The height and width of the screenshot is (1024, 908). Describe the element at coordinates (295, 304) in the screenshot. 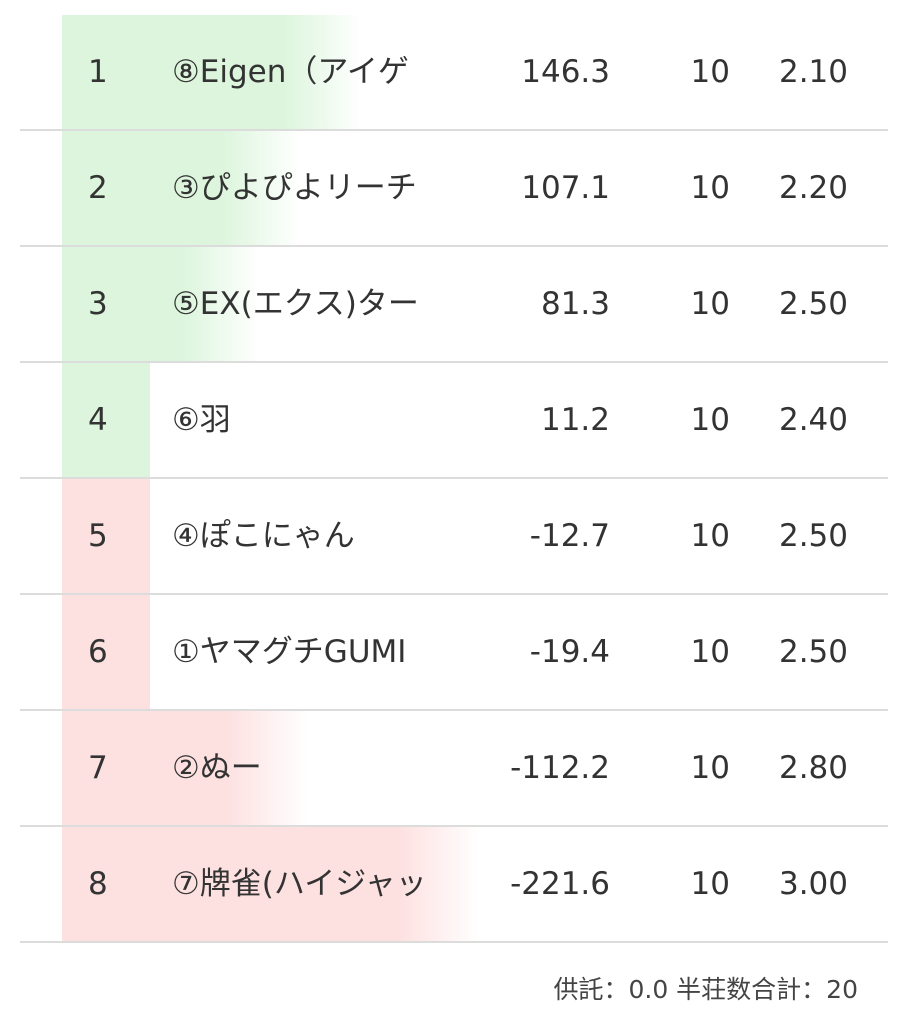

I see `player-name: ⑤EX(エクス)ター` at that location.